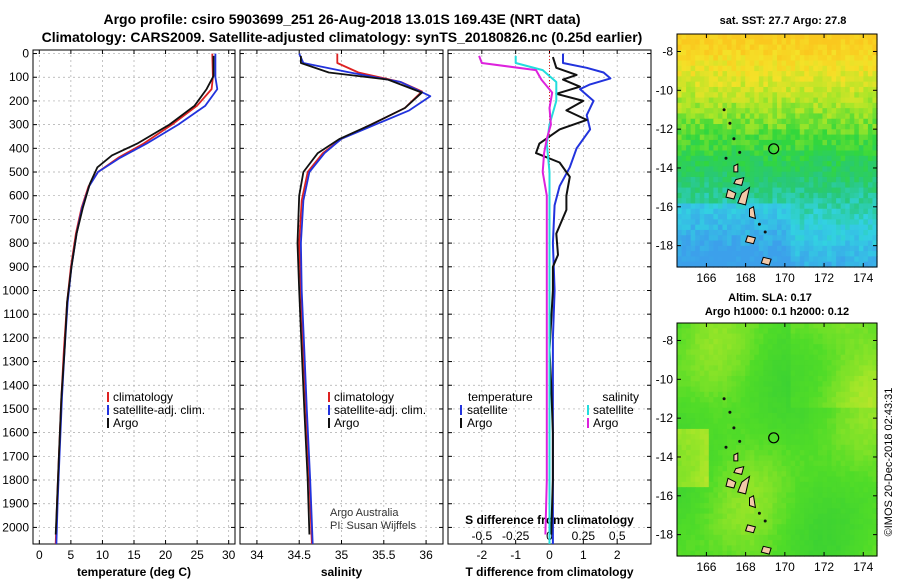  Describe the element at coordinates (19, 172) in the screenshot. I see `depth-tick-label: 500` at that location.